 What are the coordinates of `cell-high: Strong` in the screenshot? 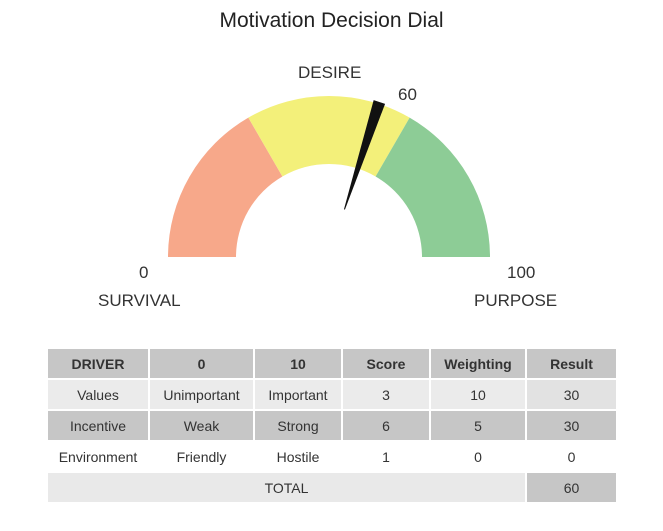 It's located at (298, 425).